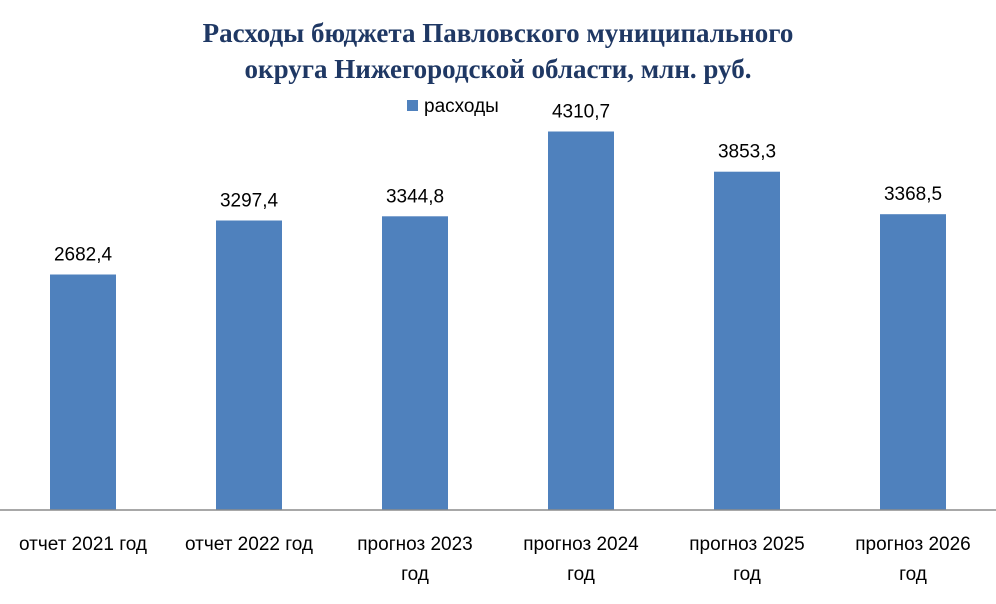  Describe the element at coordinates (581, 574) in the screenshot. I see `category-label-4-line-2: год` at that location.